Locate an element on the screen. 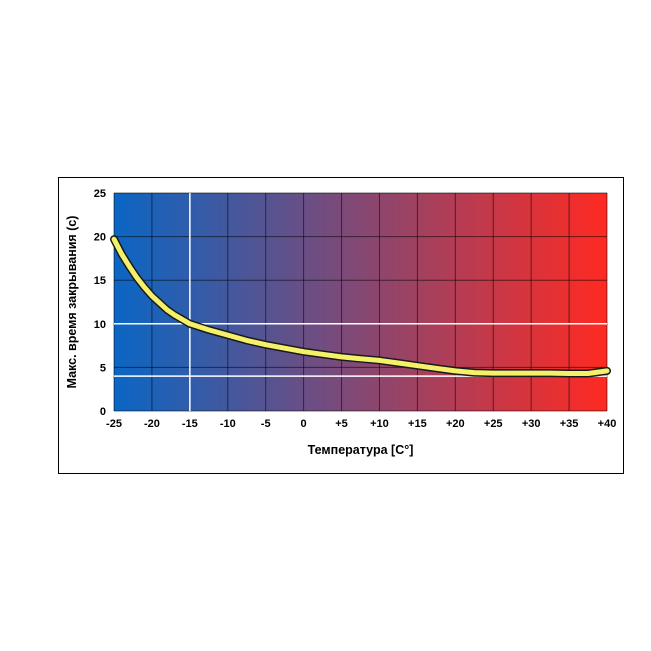 The height and width of the screenshot is (651, 651). x-tick-label: -5 is located at coordinates (266, 424).